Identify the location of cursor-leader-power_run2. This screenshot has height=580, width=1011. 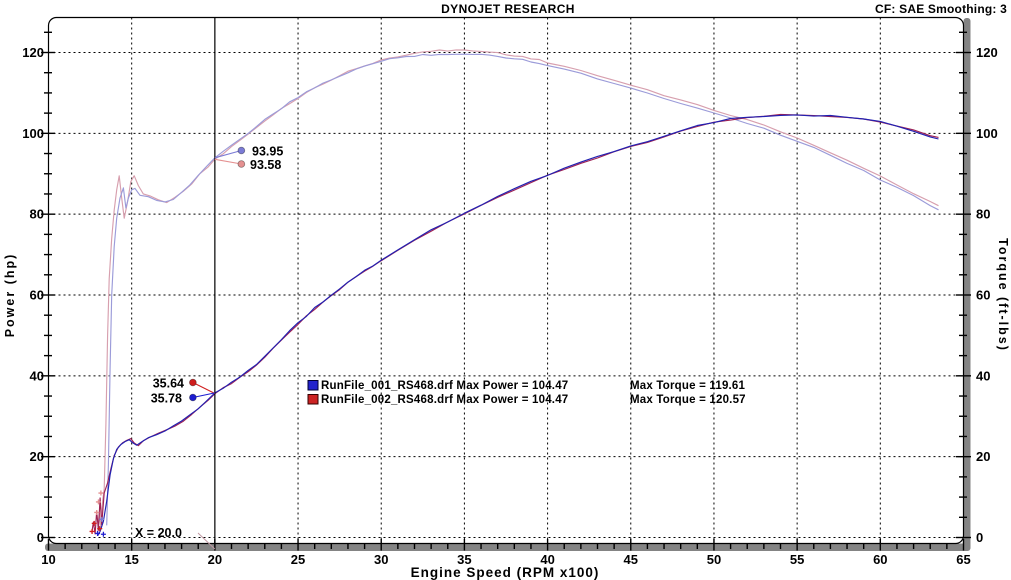
(204, 388).